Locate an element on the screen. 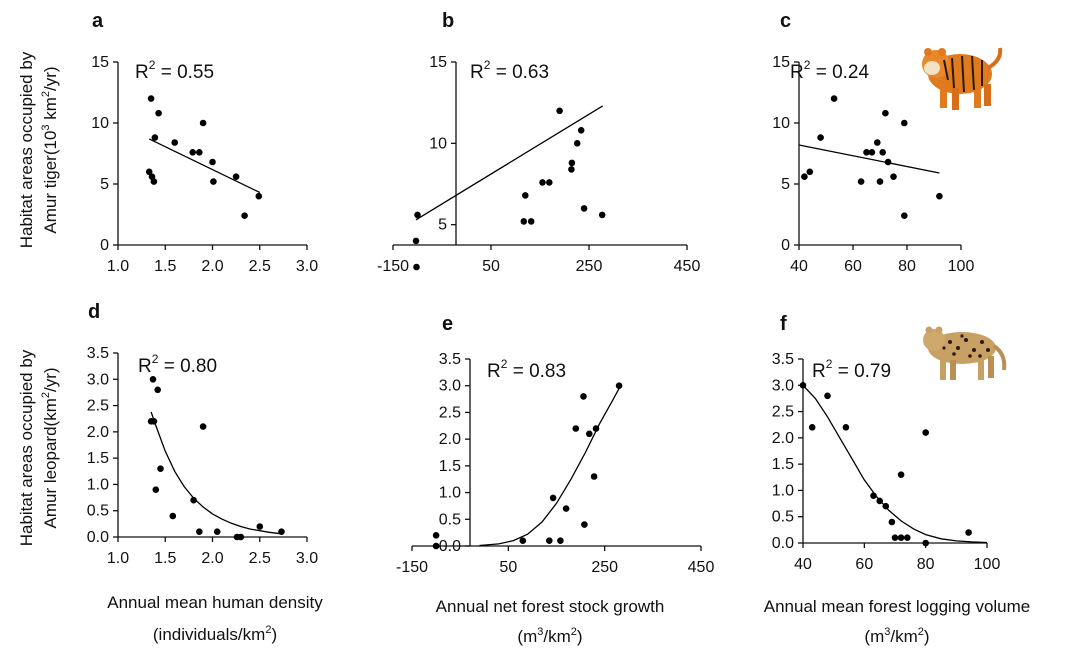 The width and height of the screenshot is (1077, 653). fit-line-d is located at coordinates (216, 473).